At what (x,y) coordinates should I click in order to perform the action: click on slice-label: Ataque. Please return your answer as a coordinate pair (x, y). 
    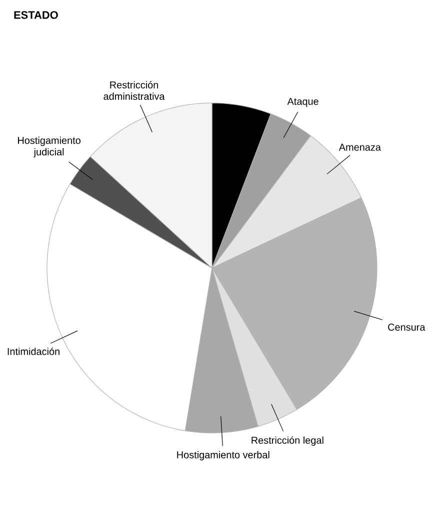
    Looking at the image, I should click on (303, 102).